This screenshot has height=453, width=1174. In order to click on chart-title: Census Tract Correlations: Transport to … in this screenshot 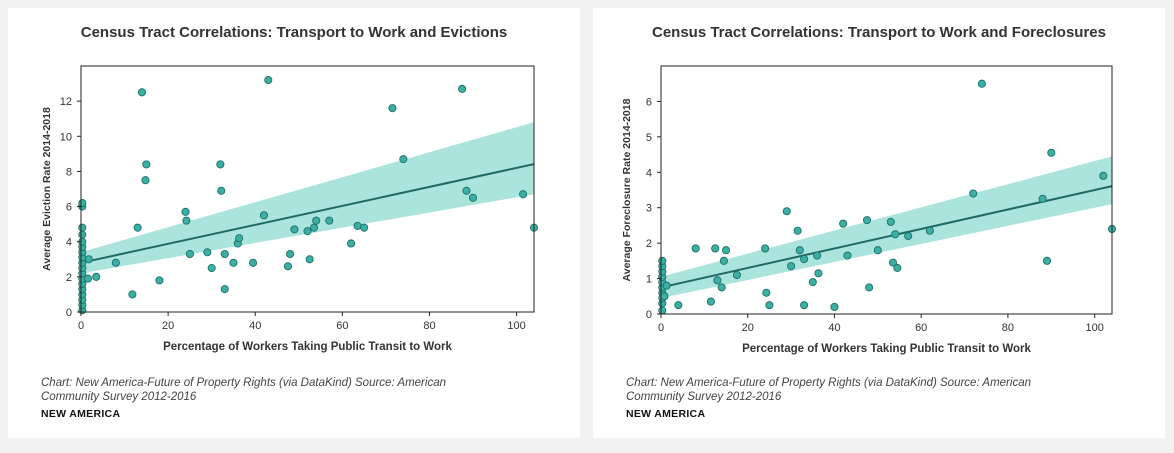, I will do `click(294, 32)`.